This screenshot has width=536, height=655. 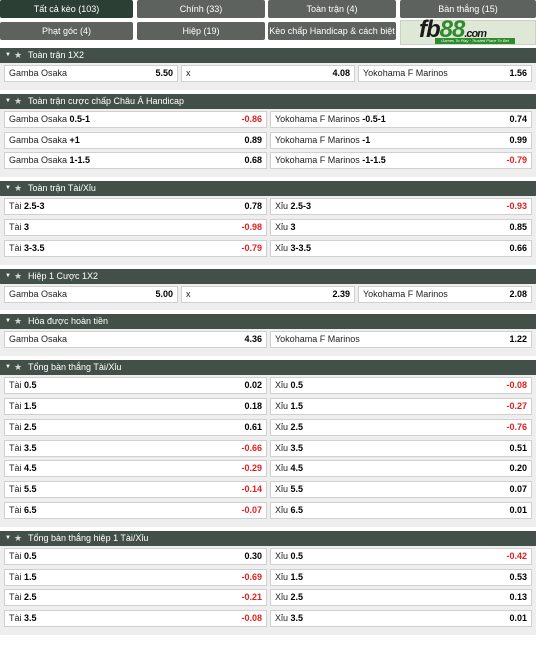 What do you see at coordinates (401, 227) in the screenshot?
I see `odds-selection-cell: Xỉu 3 0.85` at bounding box center [401, 227].